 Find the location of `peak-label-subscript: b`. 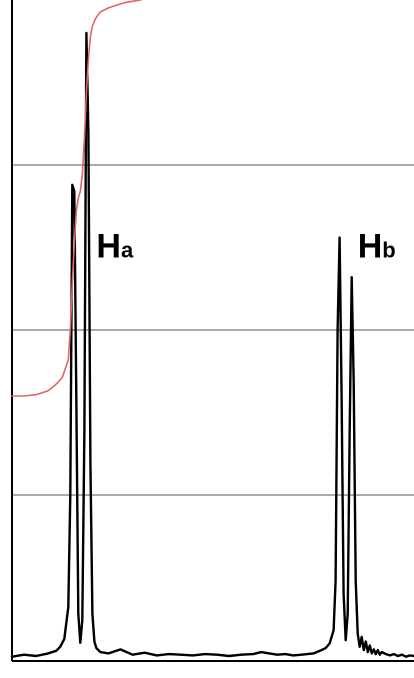

peak-label-subscript: b is located at coordinates (388, 249).